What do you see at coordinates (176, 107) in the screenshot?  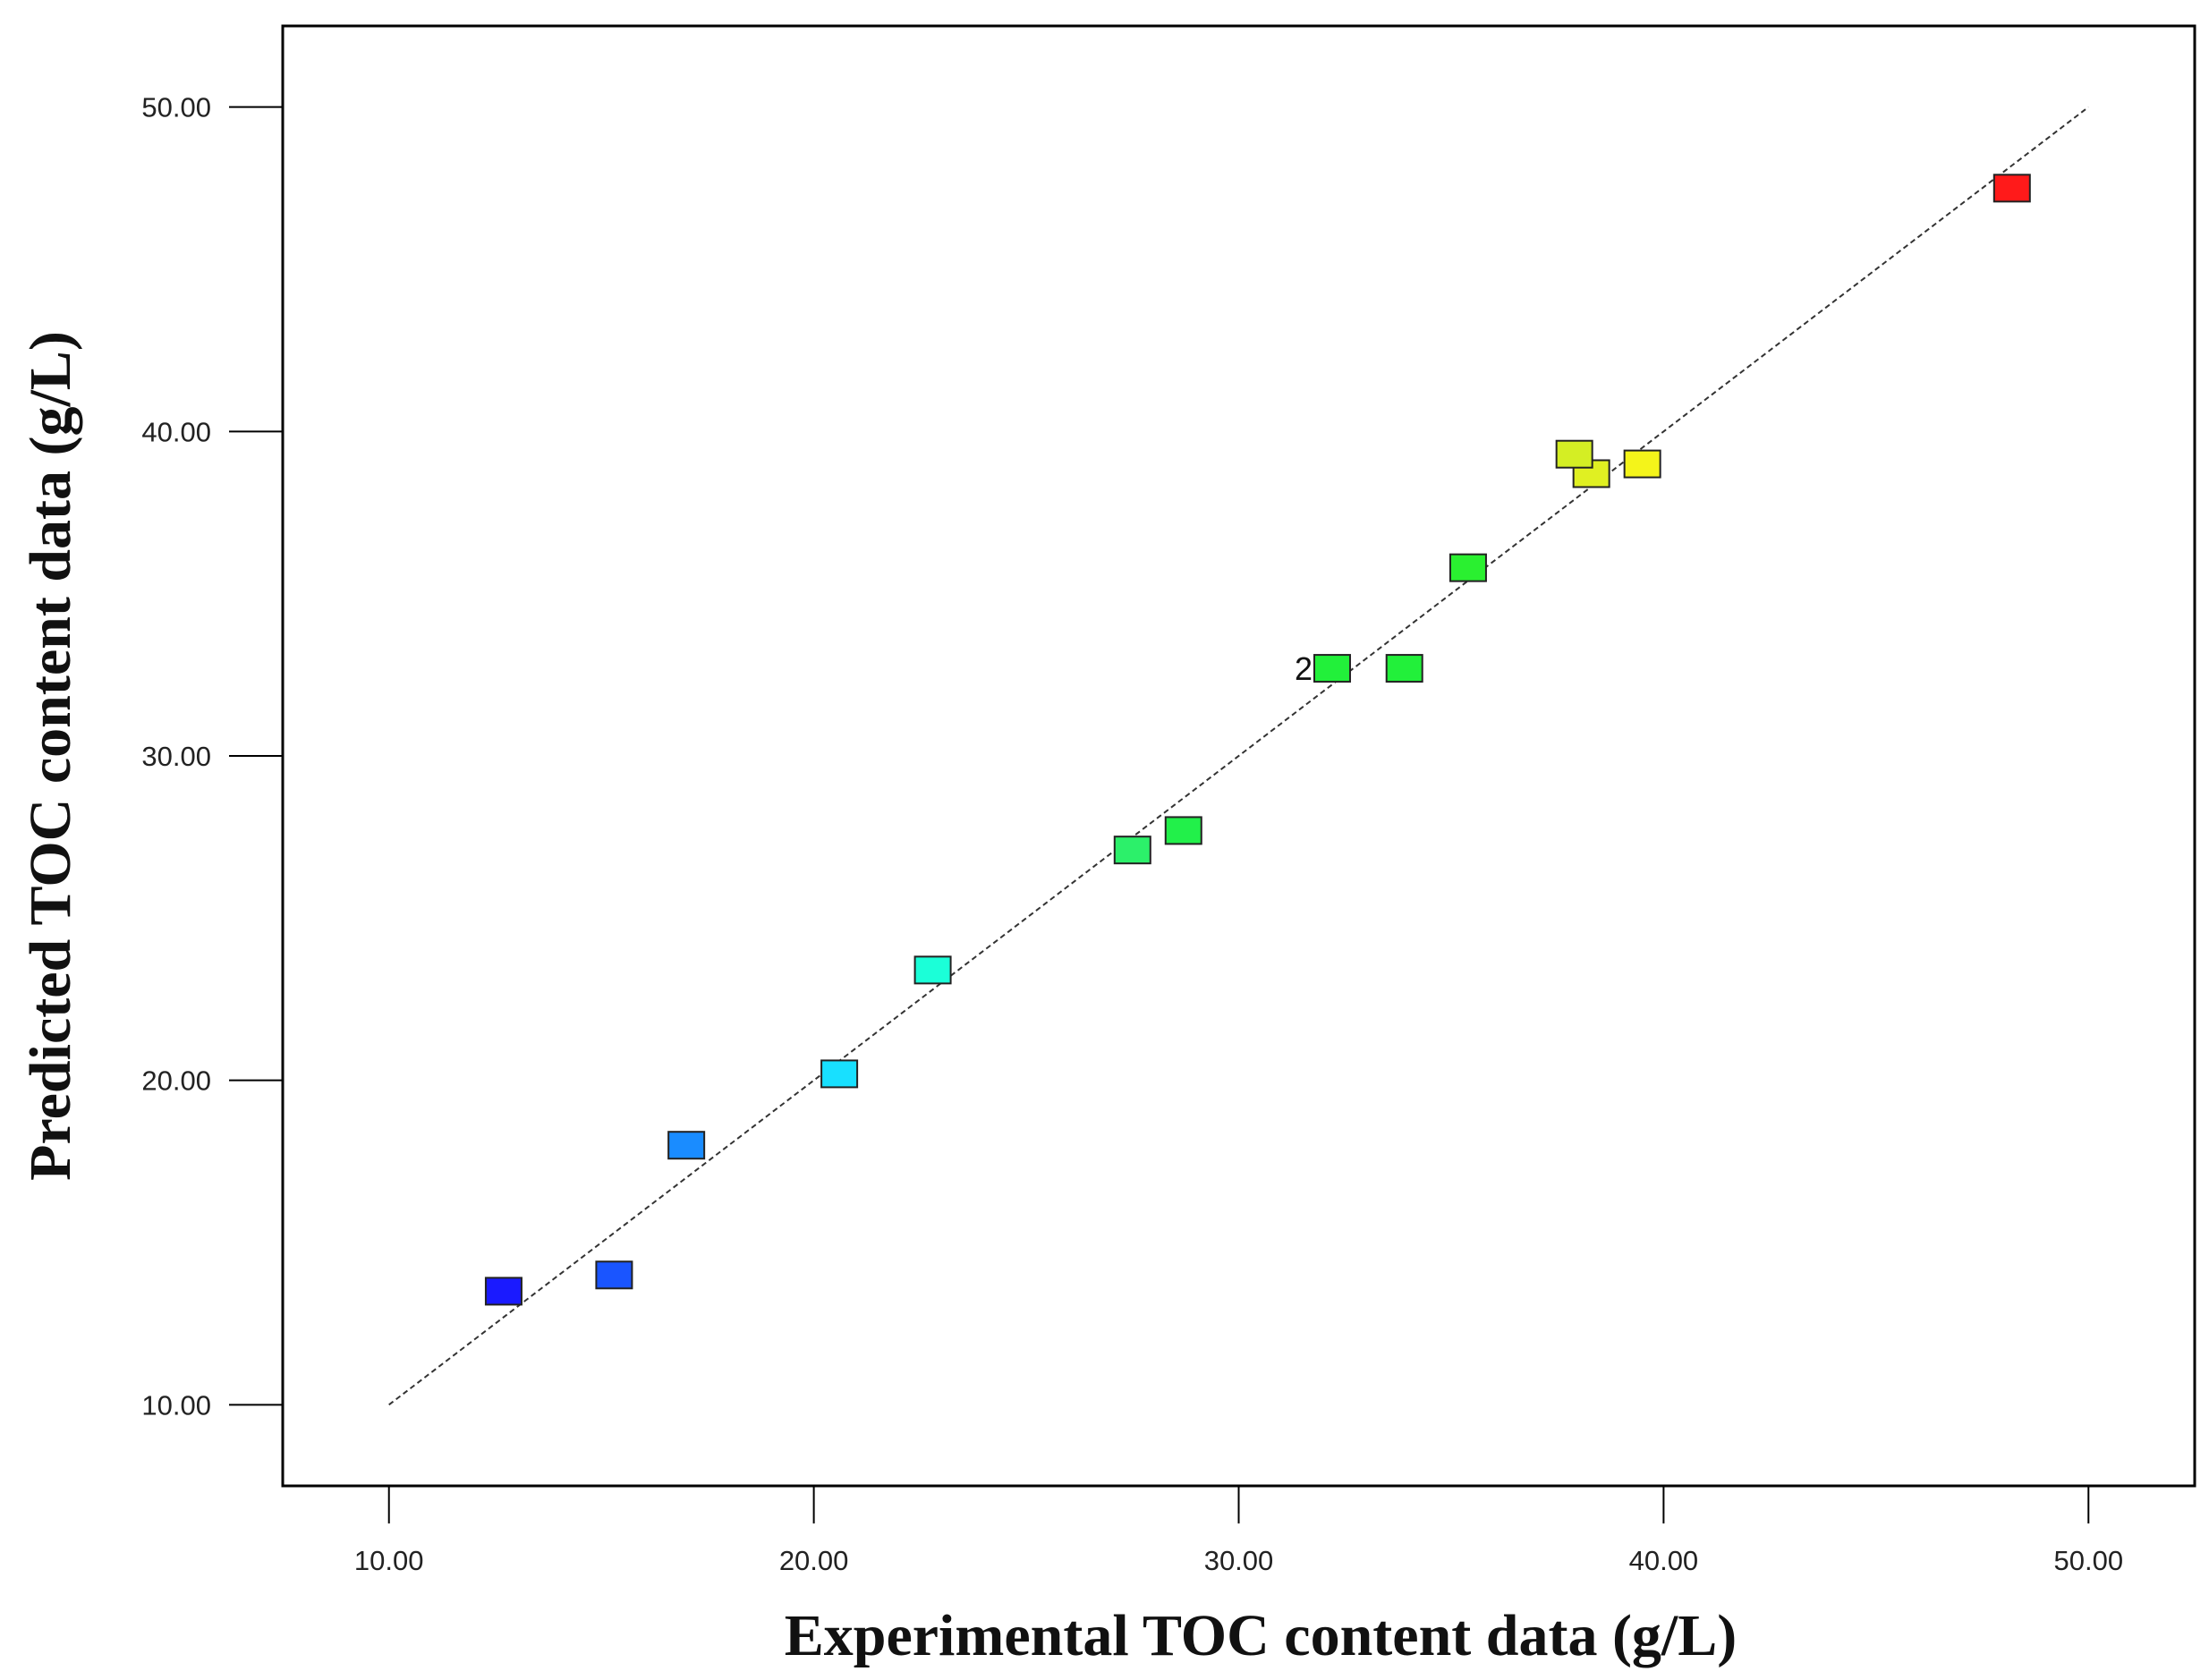 I see `y-tick-label: 50.00` at bounding box center [176, 107].